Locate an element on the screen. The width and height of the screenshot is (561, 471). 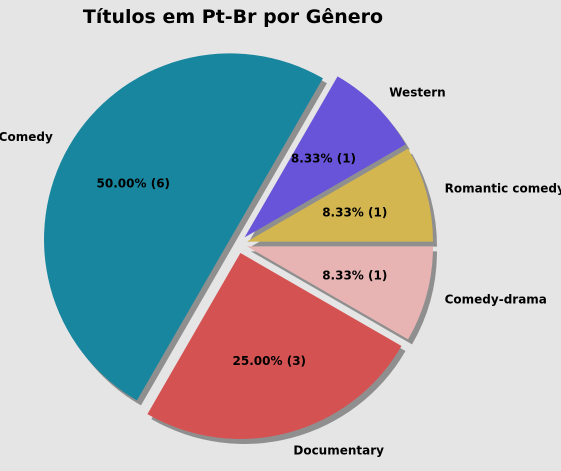
slice-romantic-comedy is located at coordinates (339, 195).